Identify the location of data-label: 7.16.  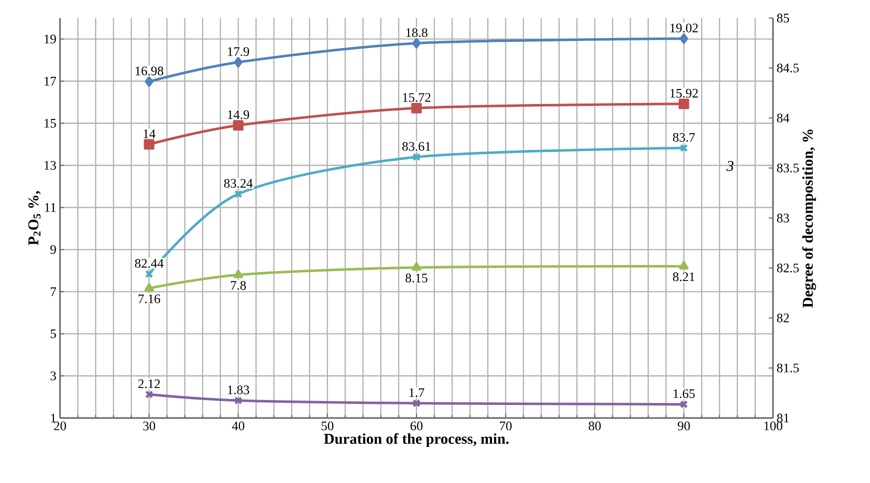
(149, 299).